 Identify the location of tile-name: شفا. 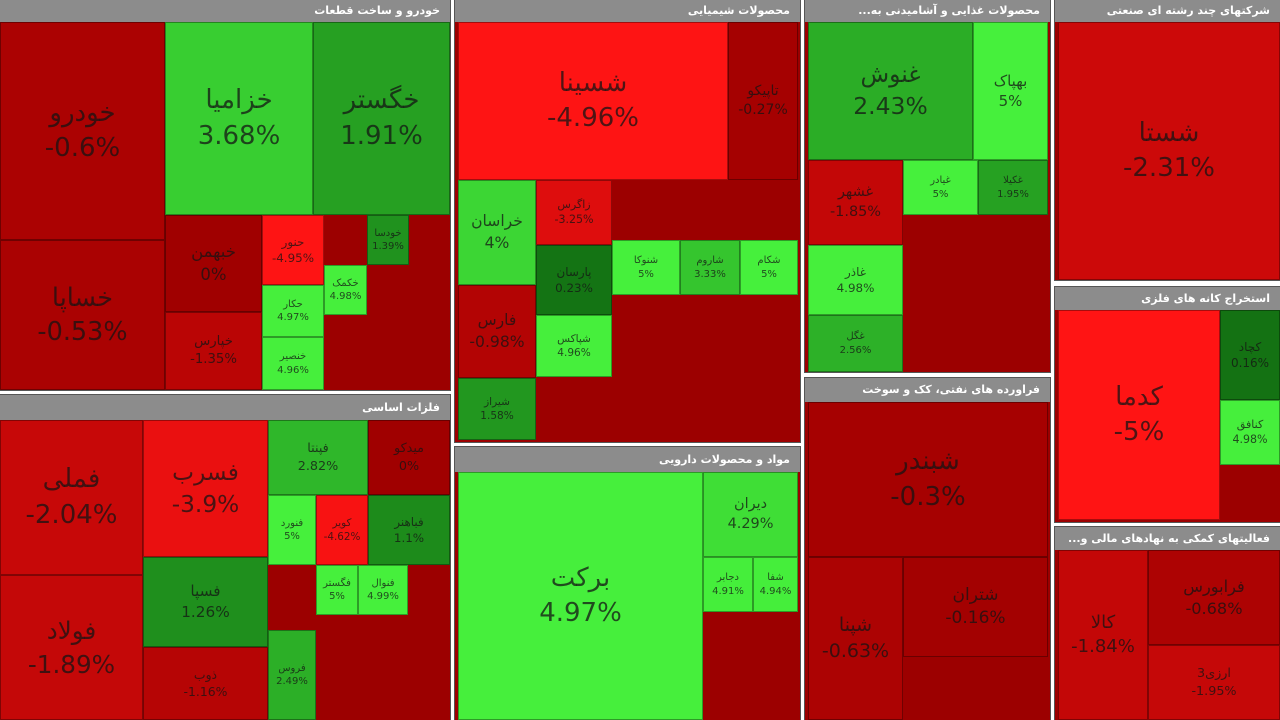
(775, 577).